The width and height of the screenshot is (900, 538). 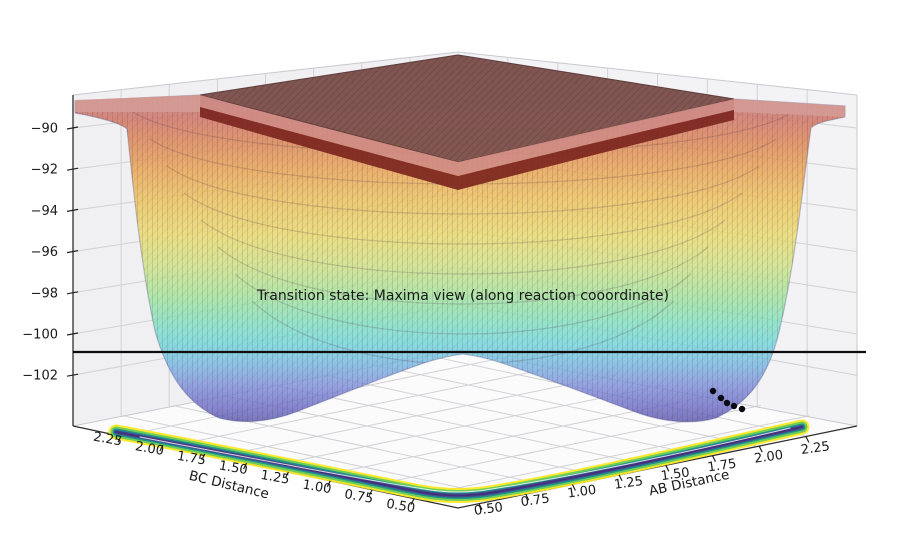 I want to click on ab-tick-label: 1.00, so click(x=582, y=492).